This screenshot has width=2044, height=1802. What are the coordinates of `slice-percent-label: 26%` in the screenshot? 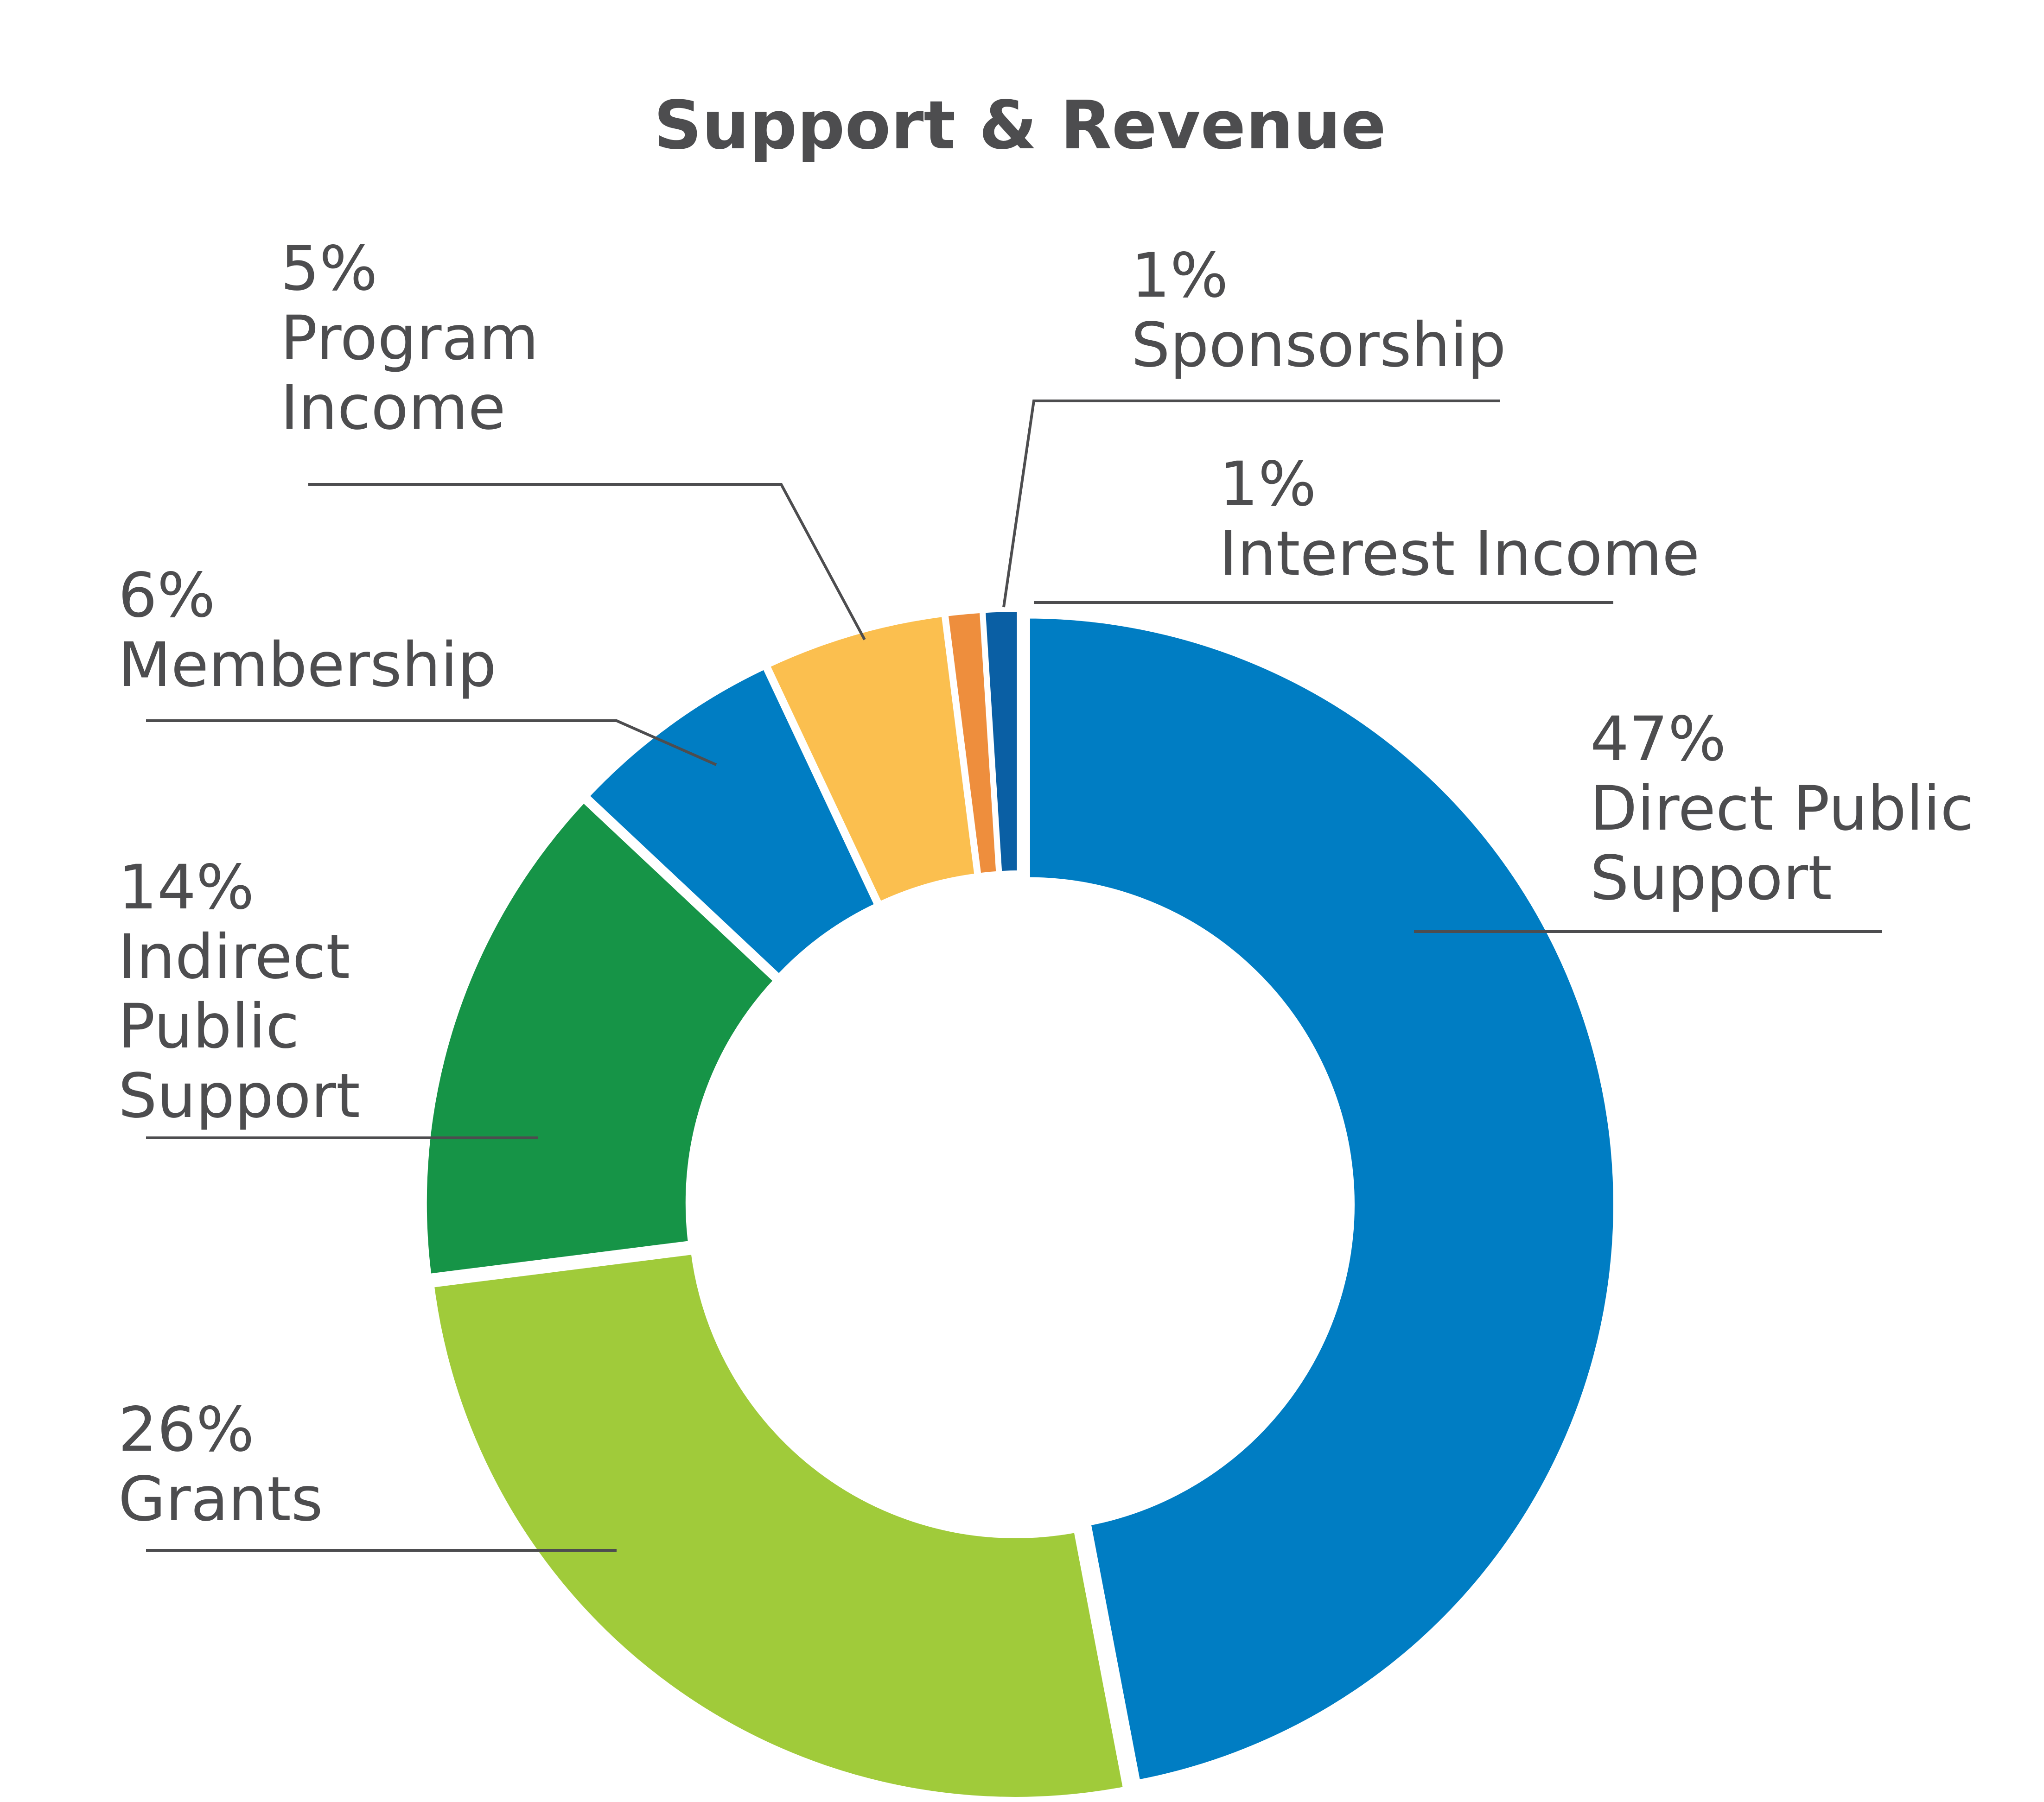 It's located at (186, 1430).